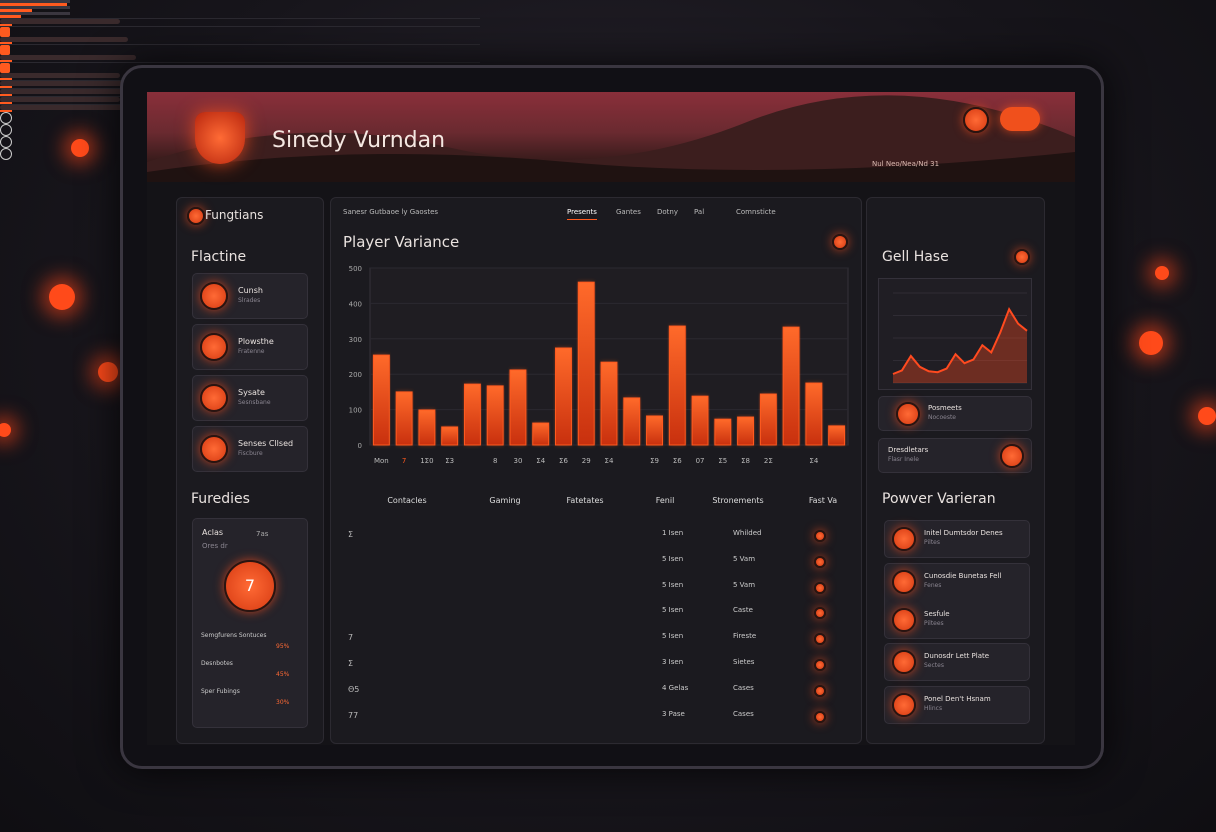 The width and height of the screenshot is (1216, 832). I want to click on tab: Comnsticte, so click(756, 212).